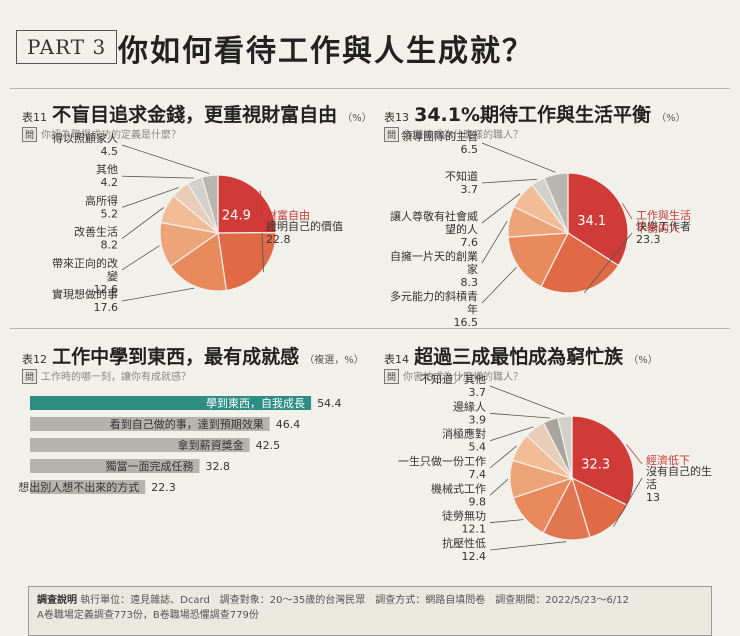 Image resolution: width=740 pixels, height=636 pixels. Describe the element at coordinates (110, 151) in the screenshot. I see `slice-value: 4.5` at that location.